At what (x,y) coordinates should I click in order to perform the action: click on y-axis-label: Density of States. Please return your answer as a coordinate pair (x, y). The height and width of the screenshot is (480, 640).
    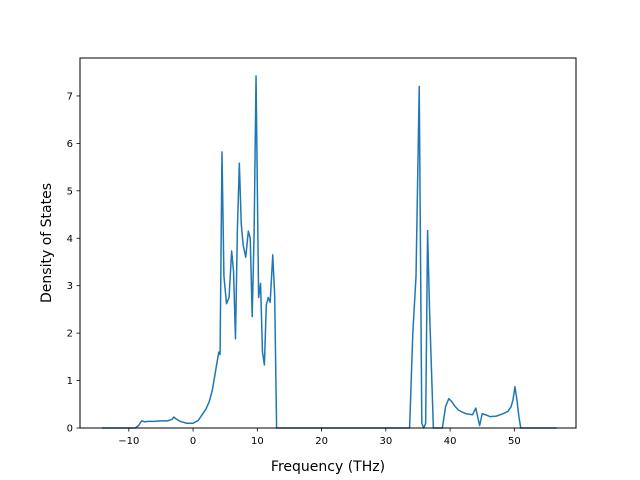
    Looking at the image, I should click on (47, 243).